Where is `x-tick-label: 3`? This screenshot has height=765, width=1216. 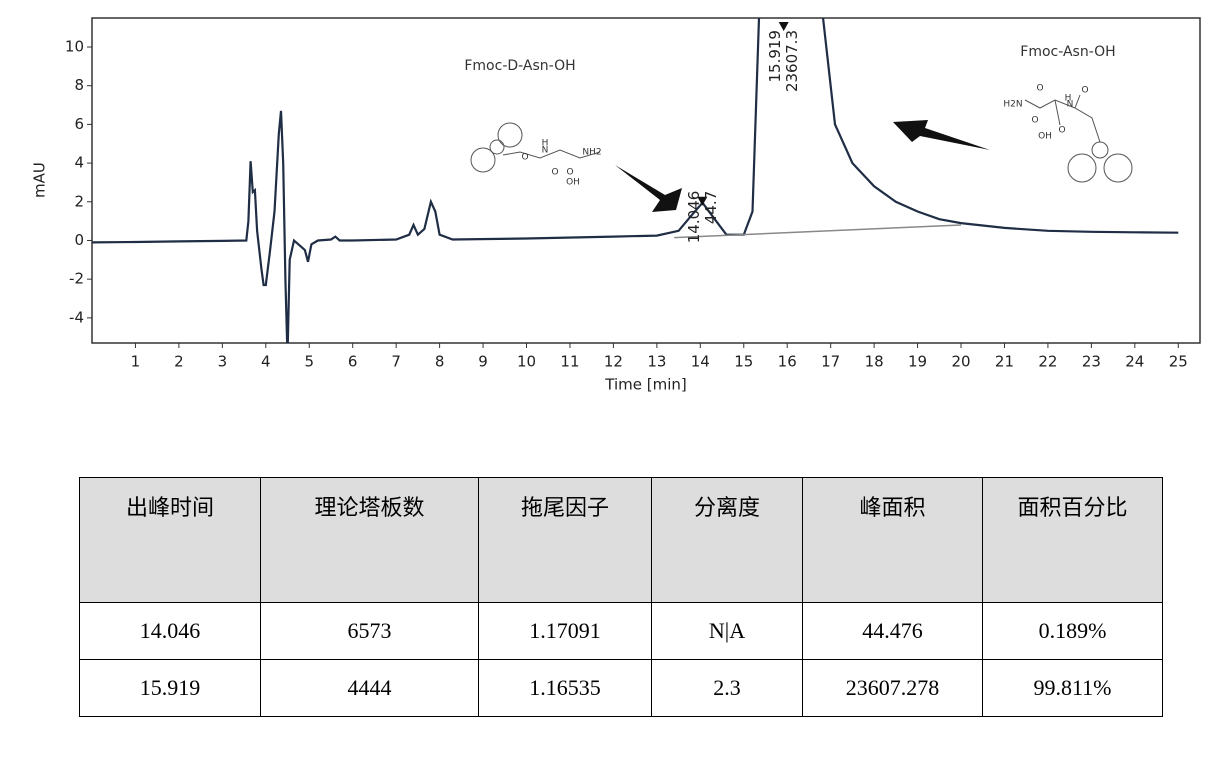 x-tick-label: 3 is located at coordinates (223, 362).